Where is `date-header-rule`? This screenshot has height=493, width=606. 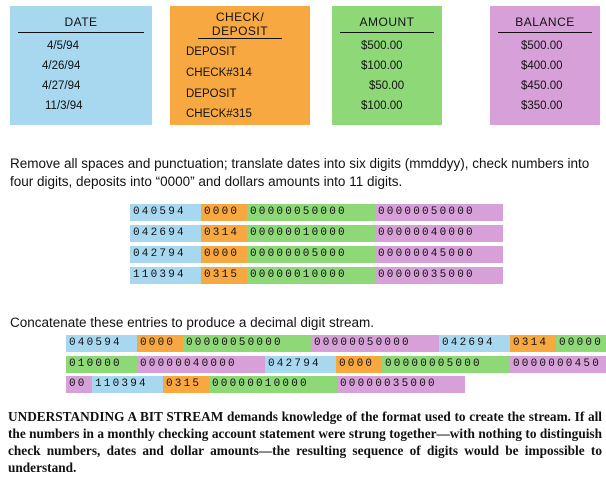
date-header-rule is located at coordinates (81, 32).